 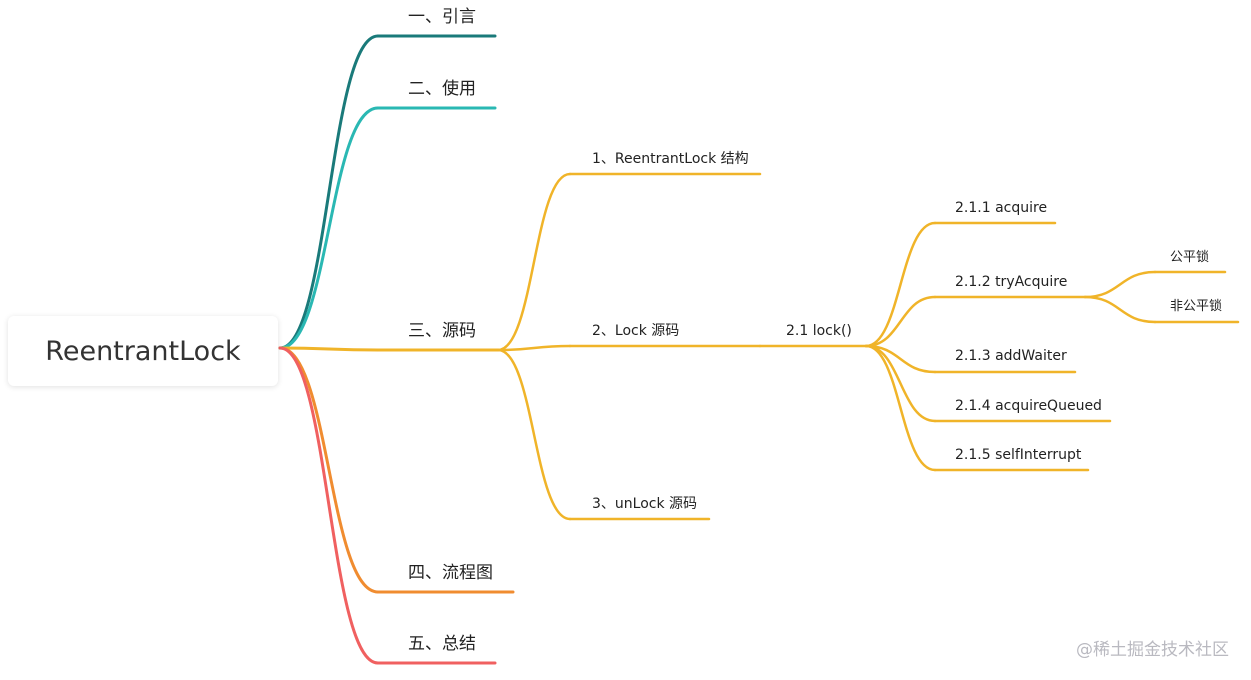 What do you see at coordinates (442, 17) in the screenshot?
I see `node-label-n1: 一、引言` at bounding box center [442, 17].